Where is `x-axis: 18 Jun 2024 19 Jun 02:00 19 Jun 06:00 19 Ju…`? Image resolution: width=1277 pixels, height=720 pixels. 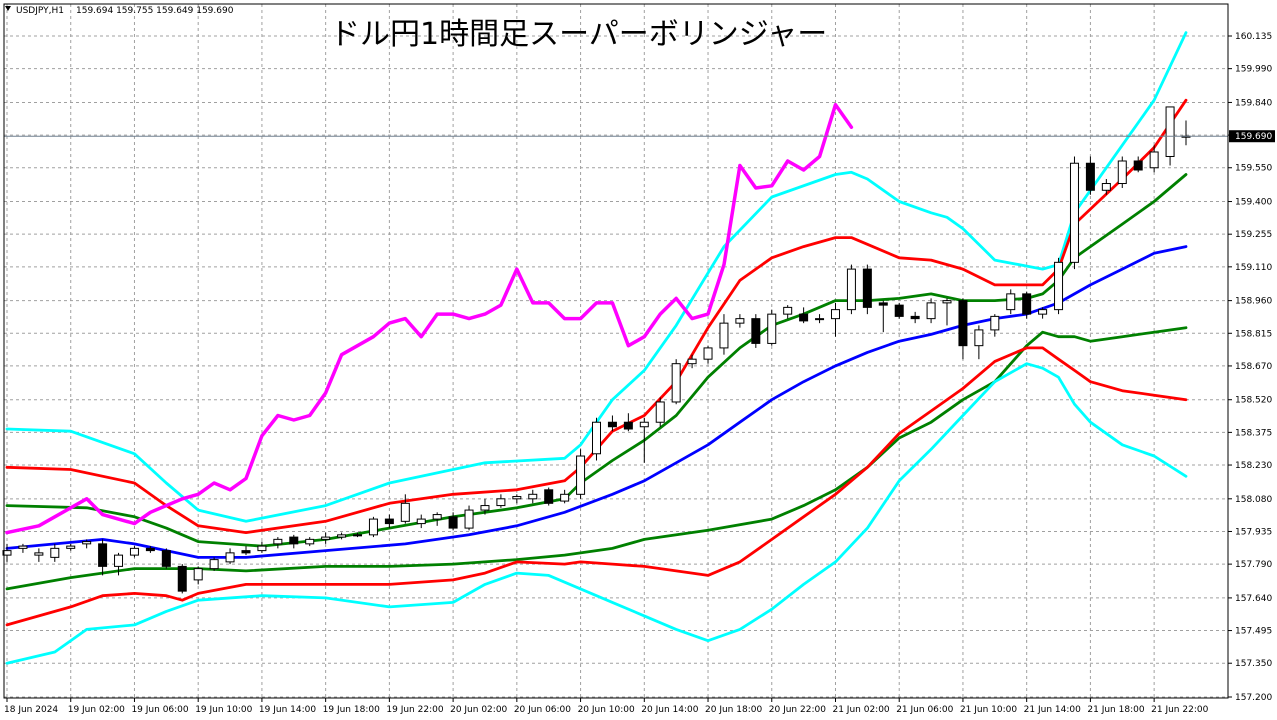 x-axis: 18 Jun 2024 19 Jun 02:00 19 Jun 06:00 19 Ju… is located at coordinates (606, 706).